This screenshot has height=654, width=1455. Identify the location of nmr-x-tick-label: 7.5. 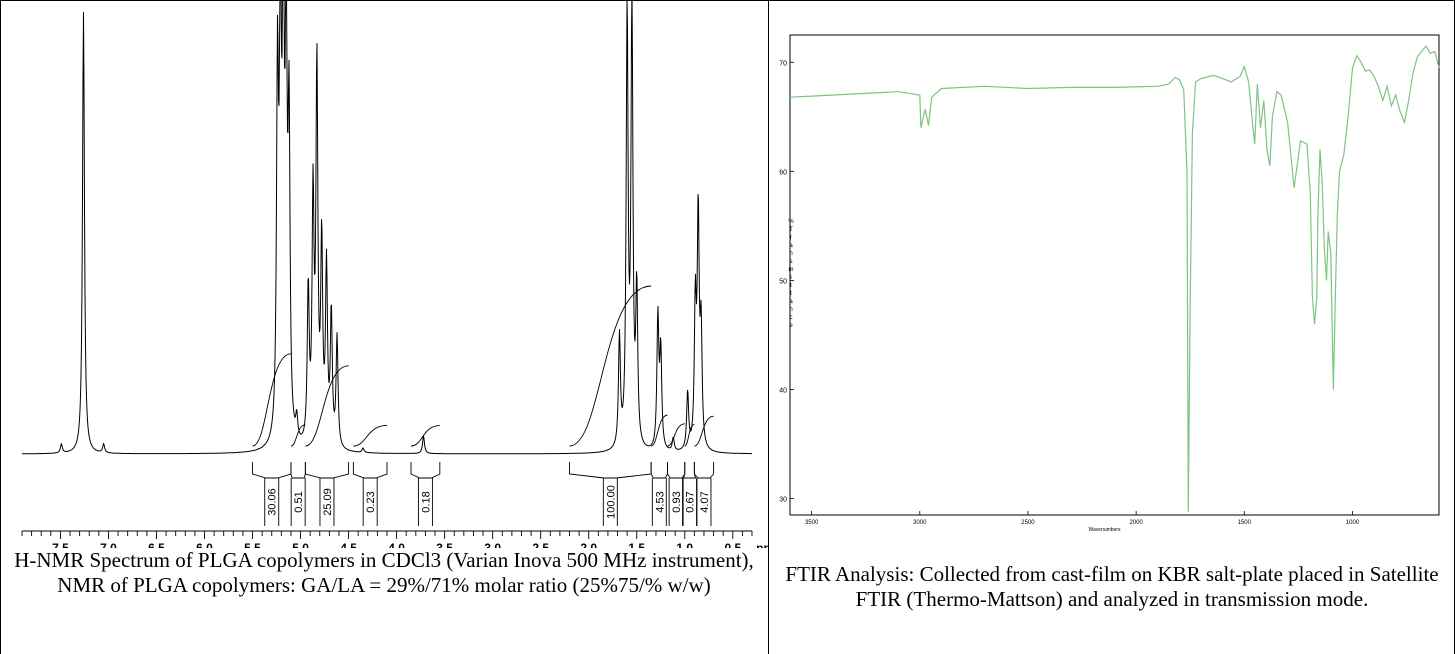
(60, 544).